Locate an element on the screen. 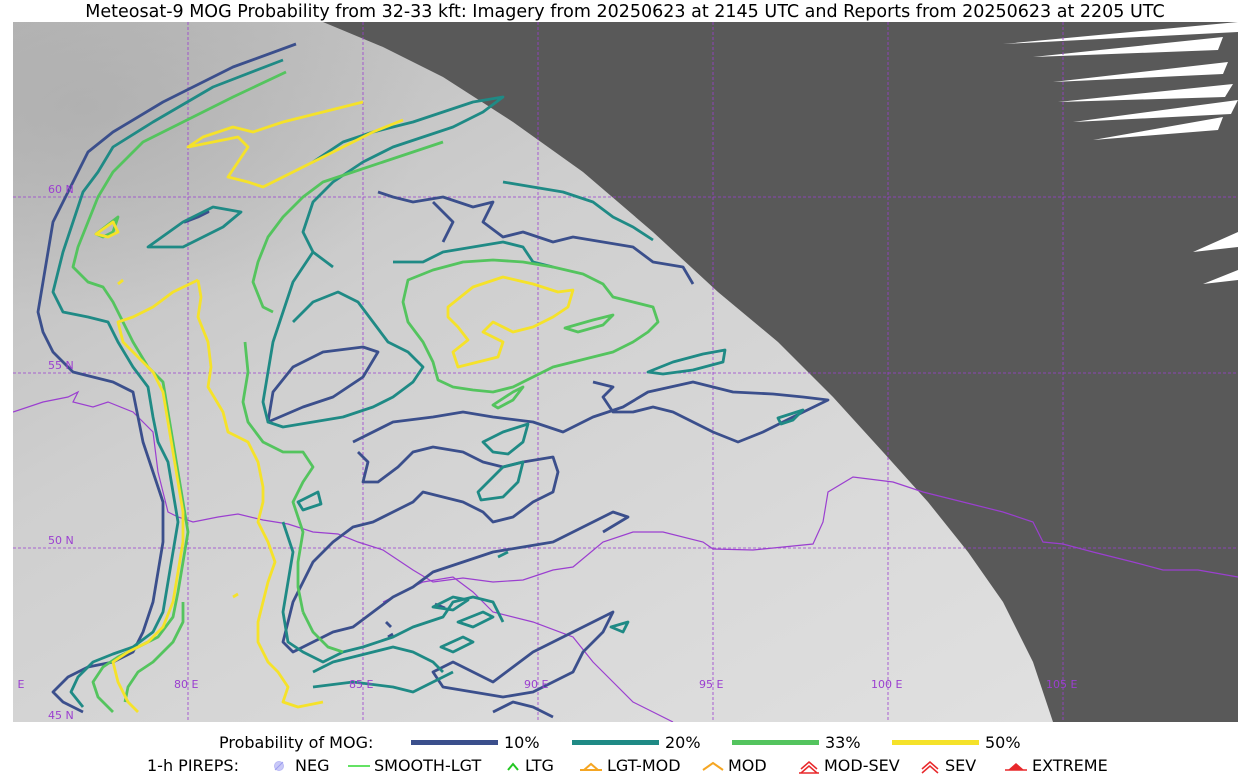 The image size is (1250, 782). legend-item-lgt-mod: LGT-MOD is located at coordinates (629, 765).